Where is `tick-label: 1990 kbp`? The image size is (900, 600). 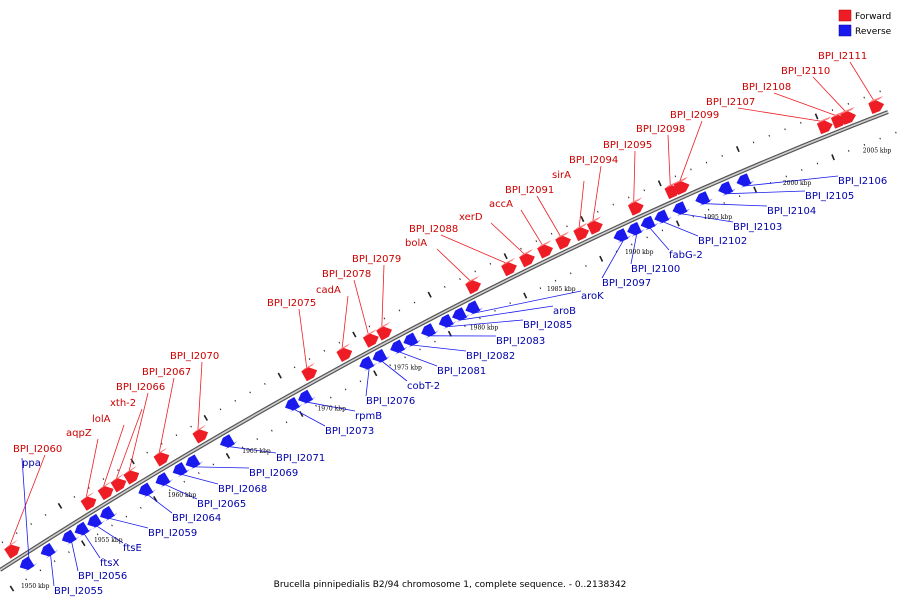
tick-label: 1990 kbp is located at coordinates (639, 252).